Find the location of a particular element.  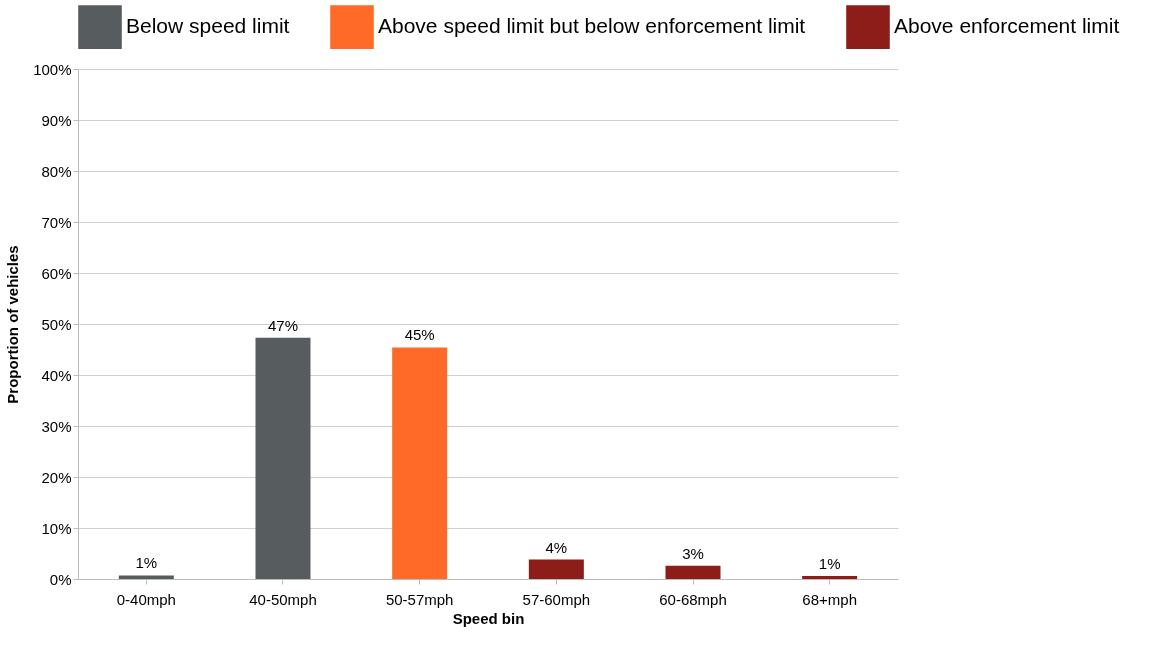

y-tick-label: 20% is located at coordinates (56, 477).